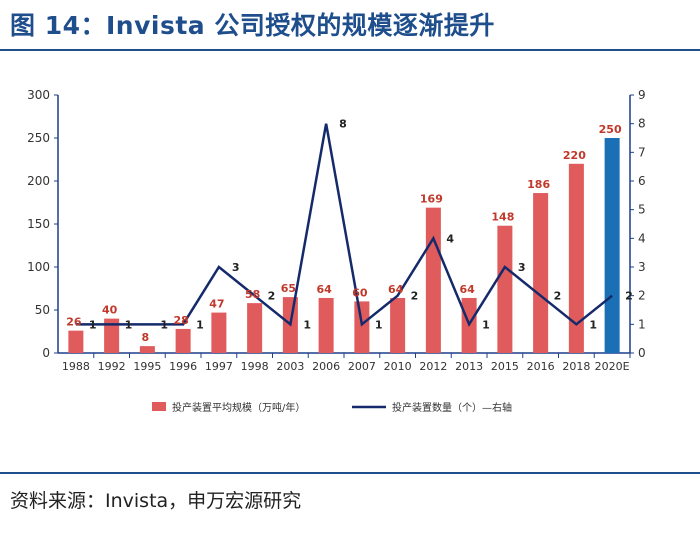  What do you see at coordinates (612, 366) in the screenshot?
I see `x-tick-label: 2020E` at bounding box center [612, 366].